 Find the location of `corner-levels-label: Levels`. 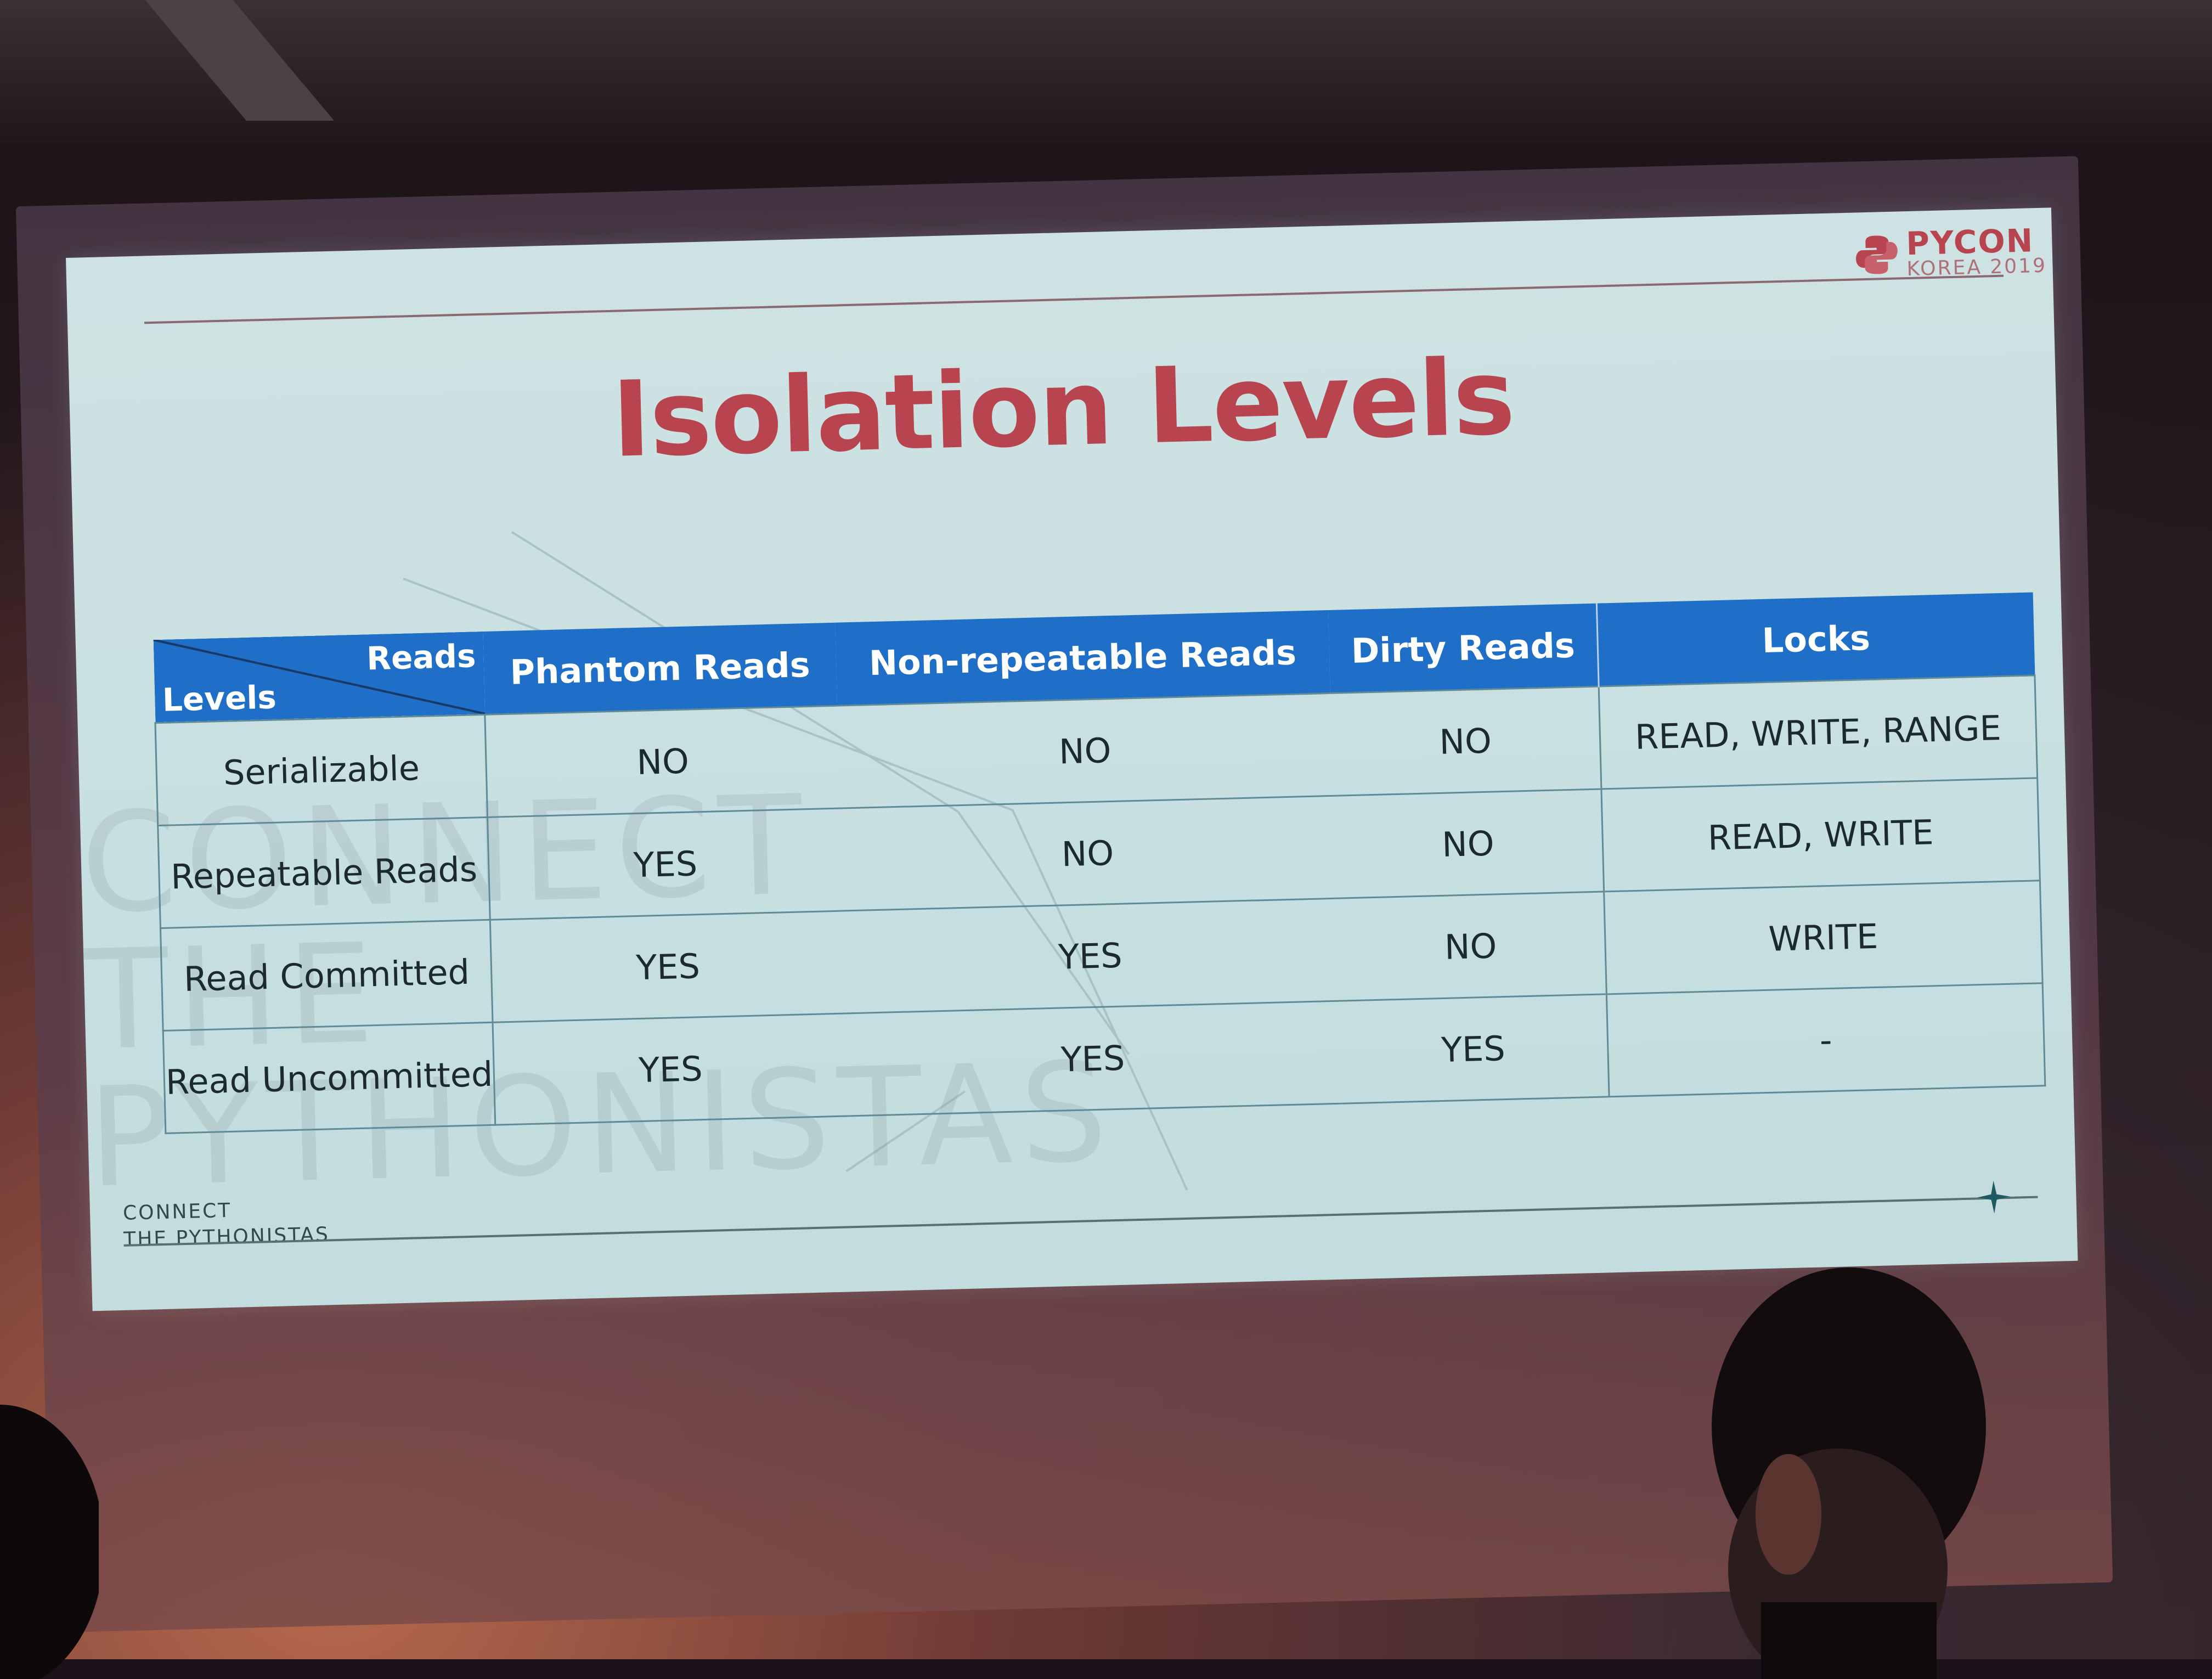

corner-levels-label: Levels is located at coordinates (219, 699).